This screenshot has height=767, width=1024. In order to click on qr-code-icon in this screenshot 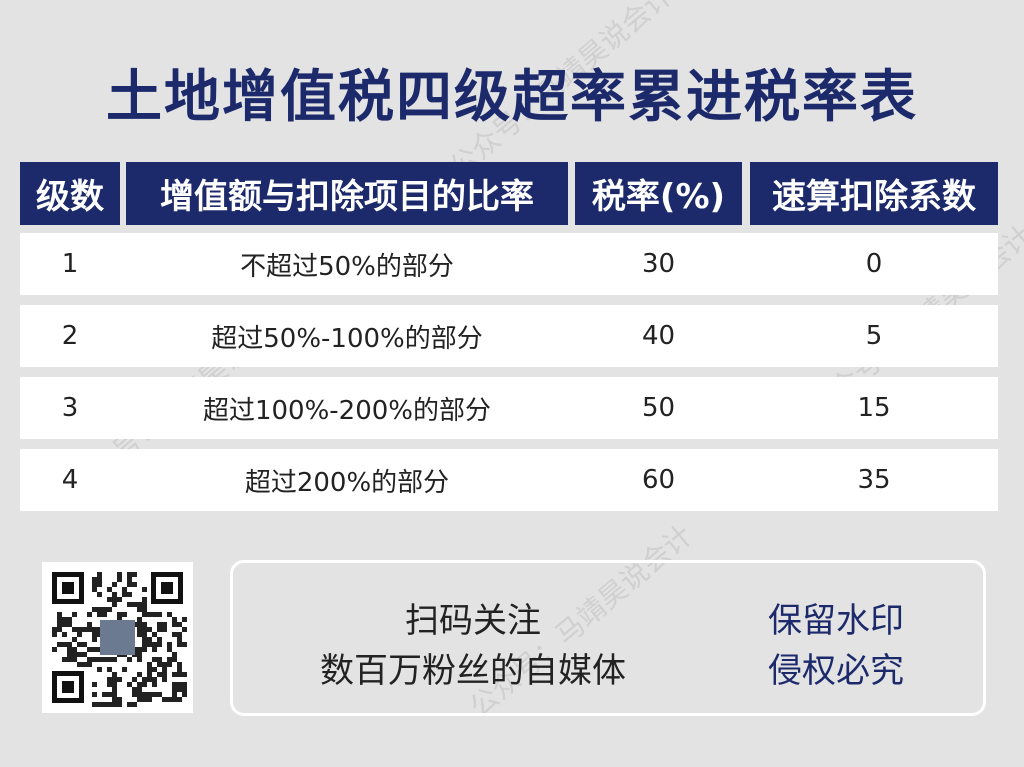, I will do `click(119, 639)`.